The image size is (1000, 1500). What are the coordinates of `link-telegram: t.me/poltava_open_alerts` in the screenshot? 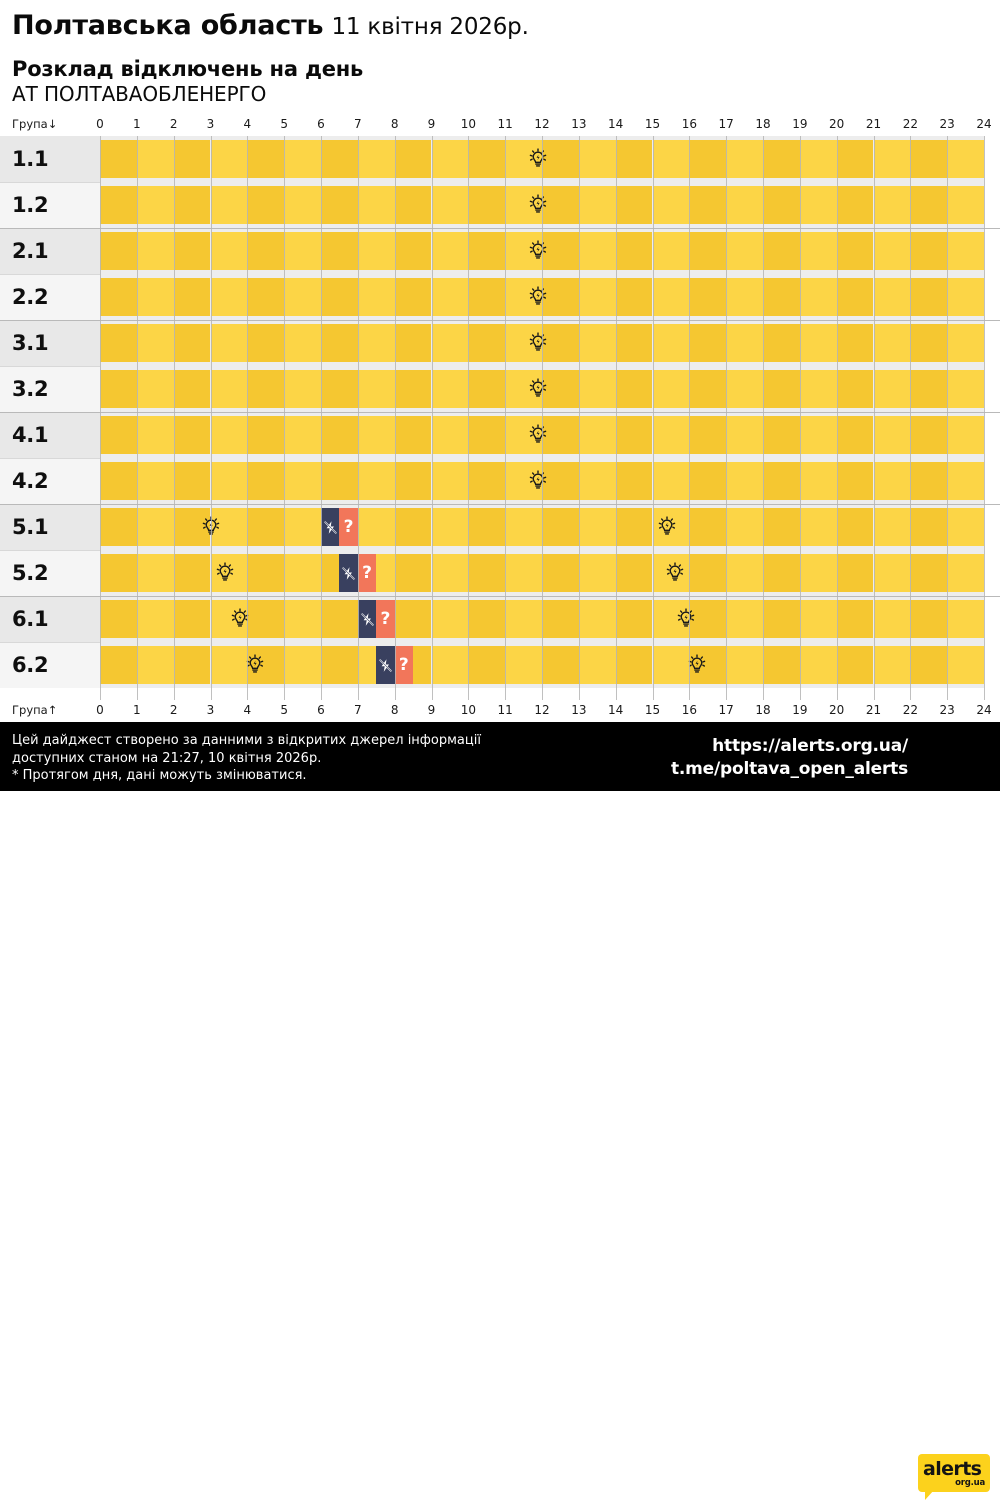 It's located at (789, 769).